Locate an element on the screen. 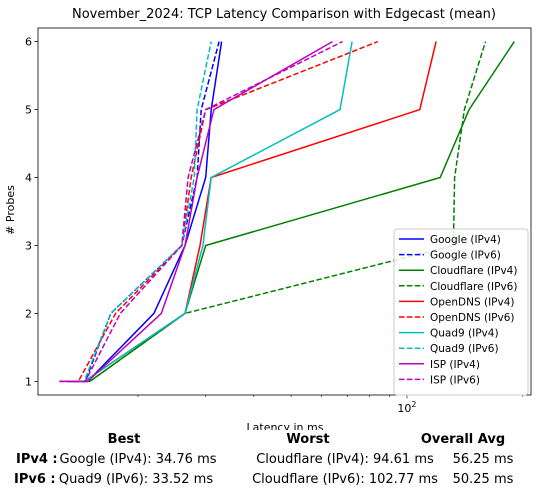  y-tick-label-4: 4 is located at coordinates (28, 178).